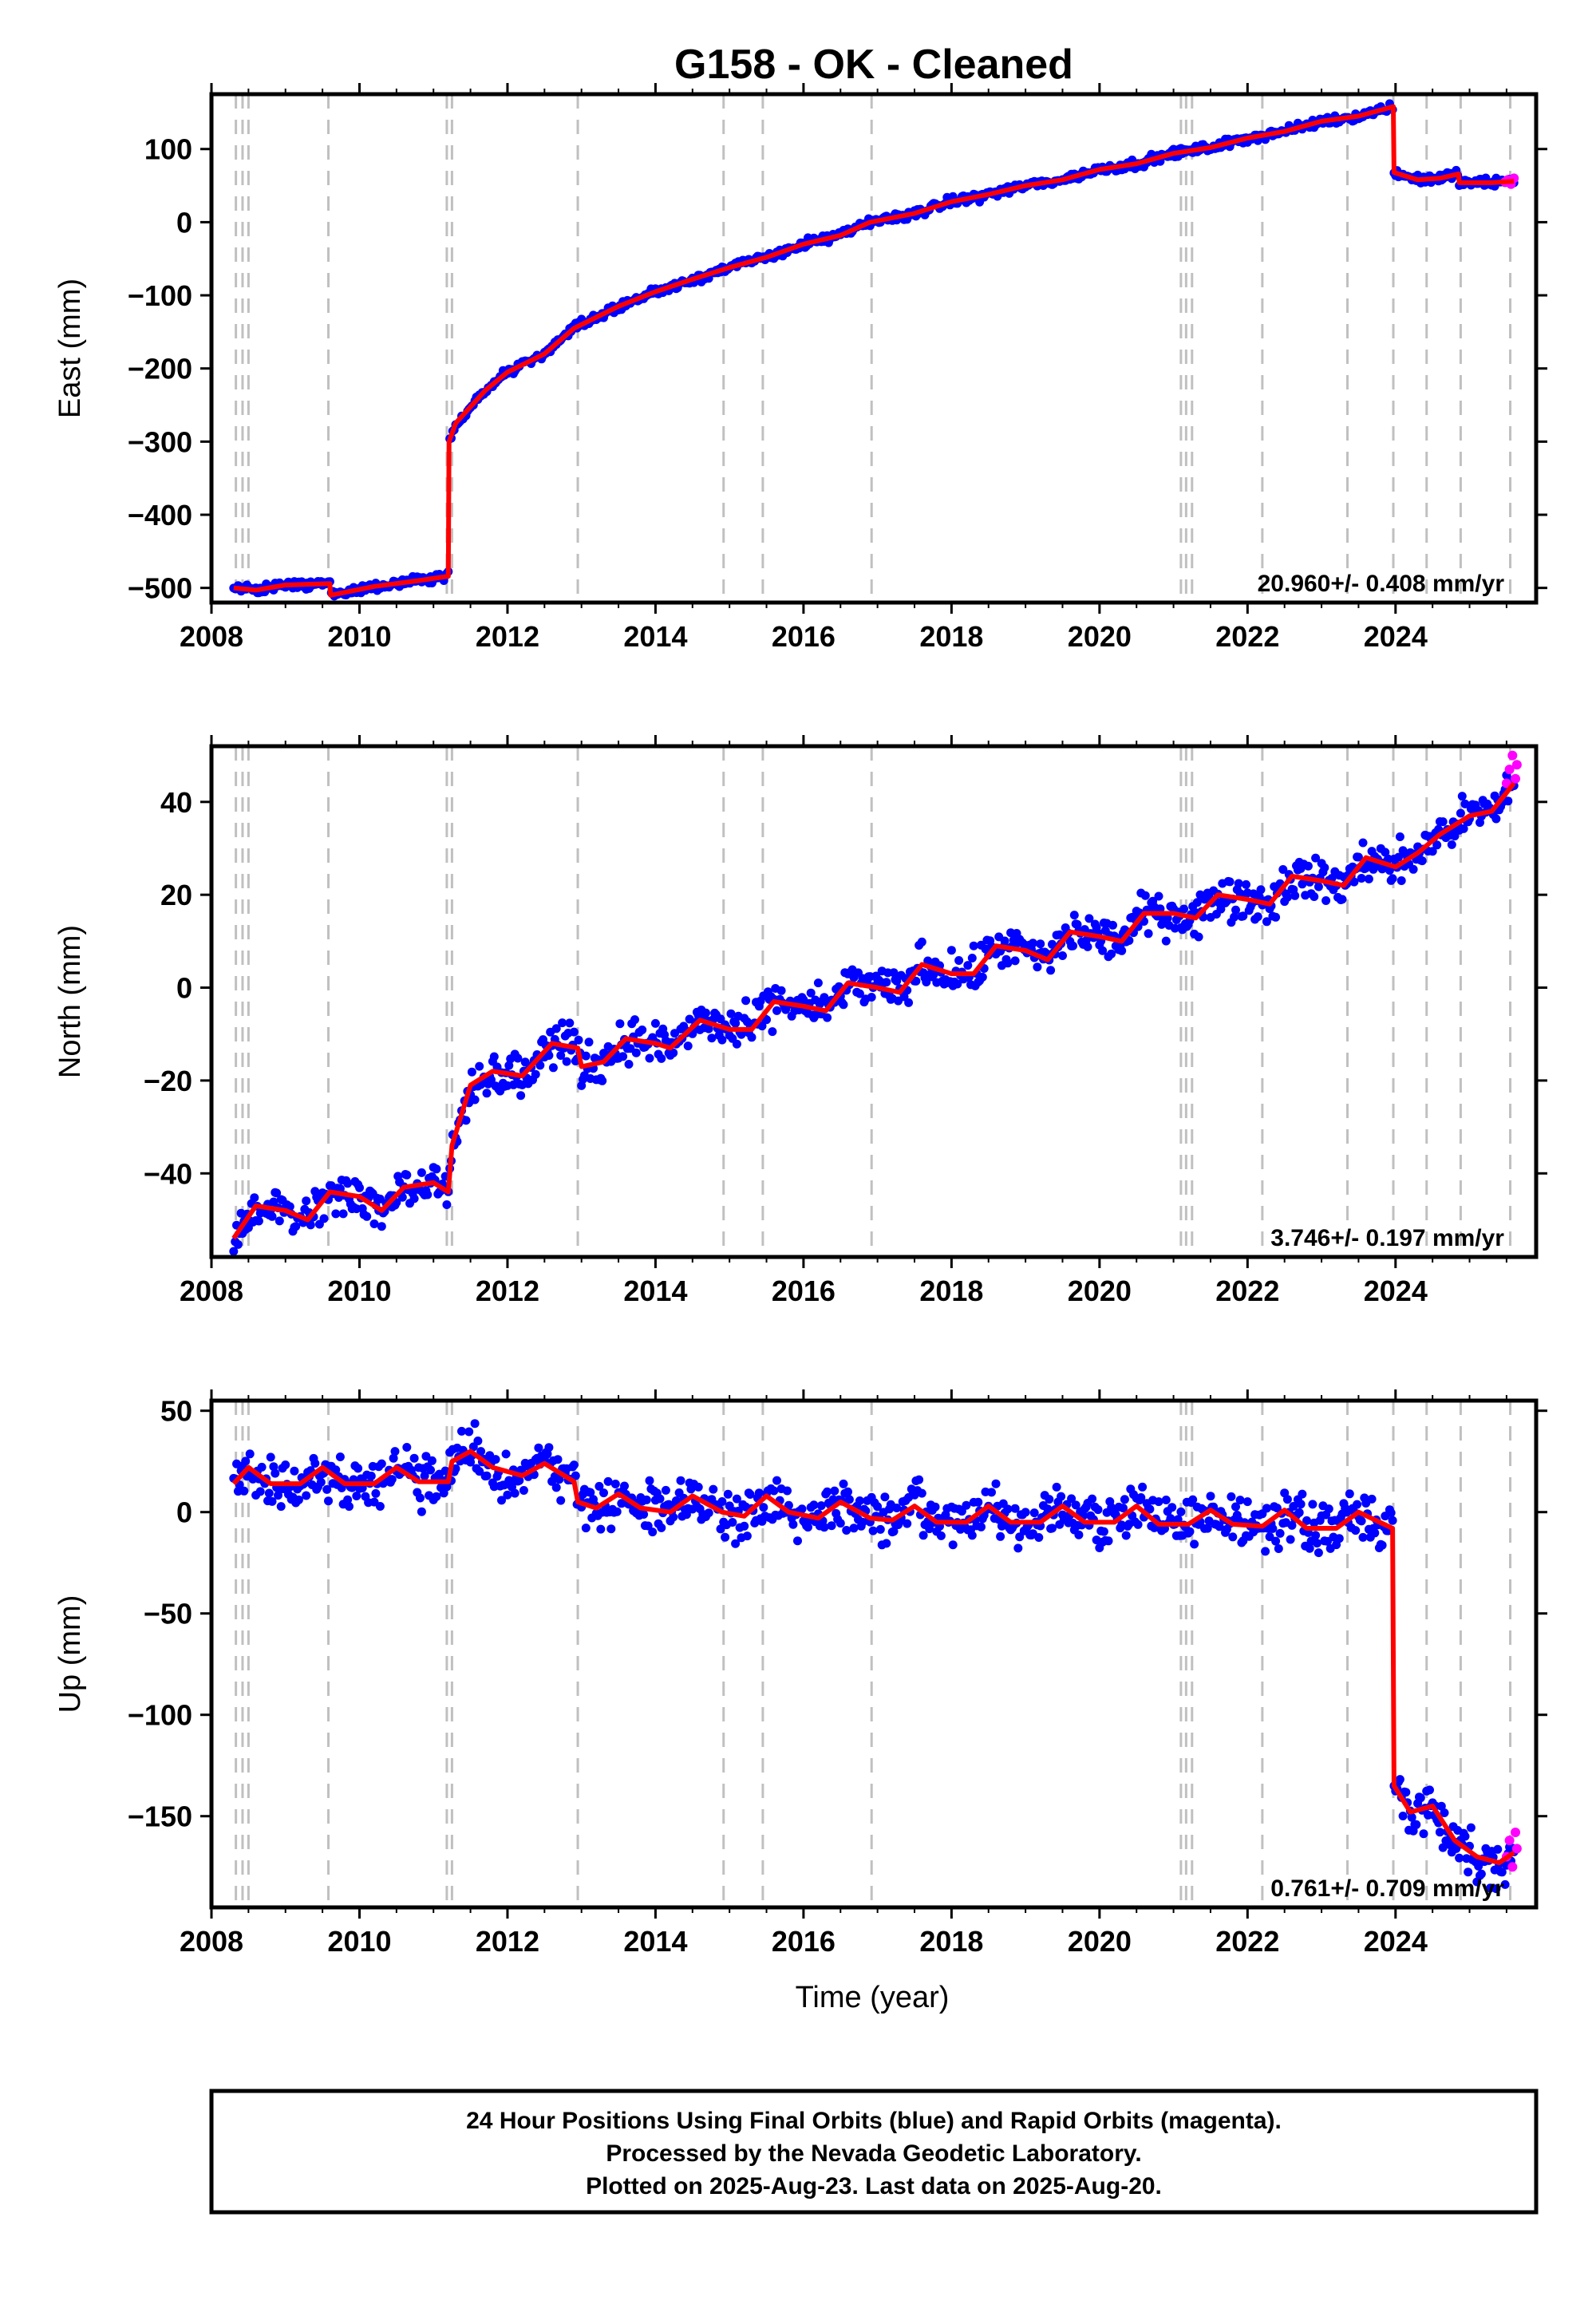 Image resolution: width=1596 pixels, height=2316 pixels. Describe the element at coordinates (168, 149) in the screenshot. I see `east-ytick-label: 100` at that location.